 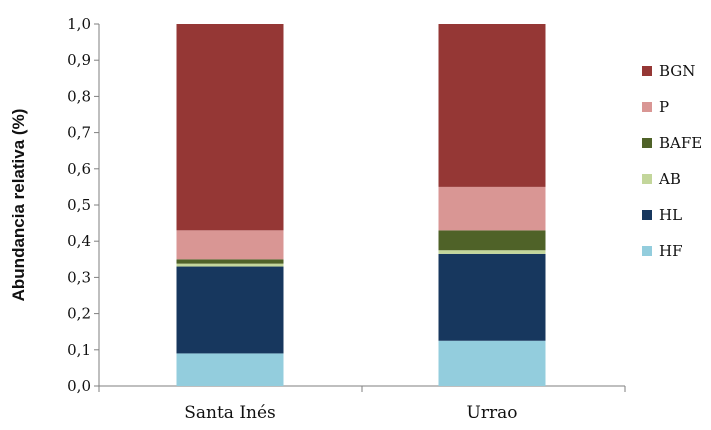 I want to click on y-tick-label: 0,2, so click(x=79, y=314).